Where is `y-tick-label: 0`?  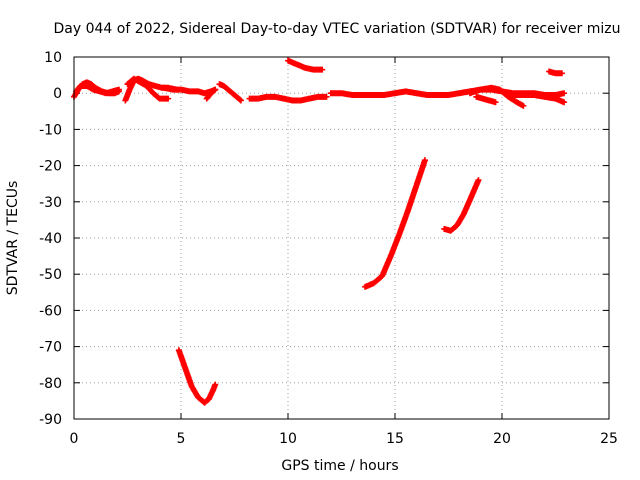
y-tick-label: 0 is located at coordinates (57, 94).